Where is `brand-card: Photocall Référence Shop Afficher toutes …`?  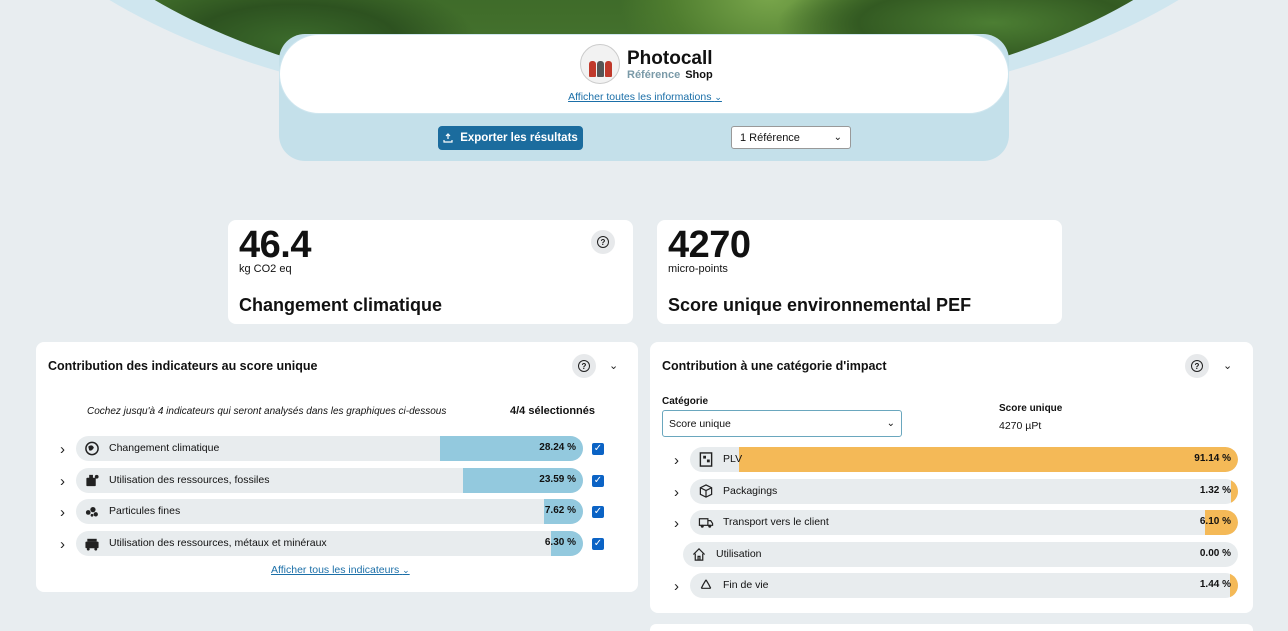 brand-card: Photocall Référence Shop Afficher toutes … is located at coordinates (644, 74).